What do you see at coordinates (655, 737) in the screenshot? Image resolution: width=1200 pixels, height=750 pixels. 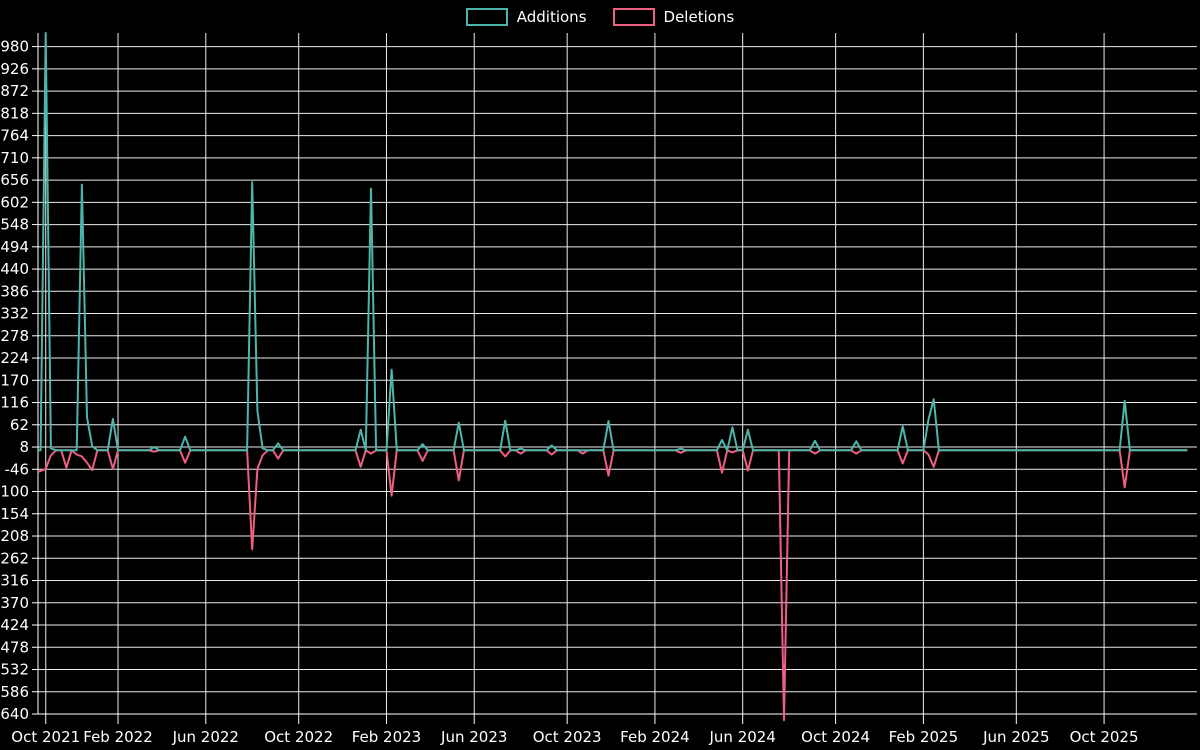 I see `x-tick-label: Feb 2024` at bounding box center [655, 737].